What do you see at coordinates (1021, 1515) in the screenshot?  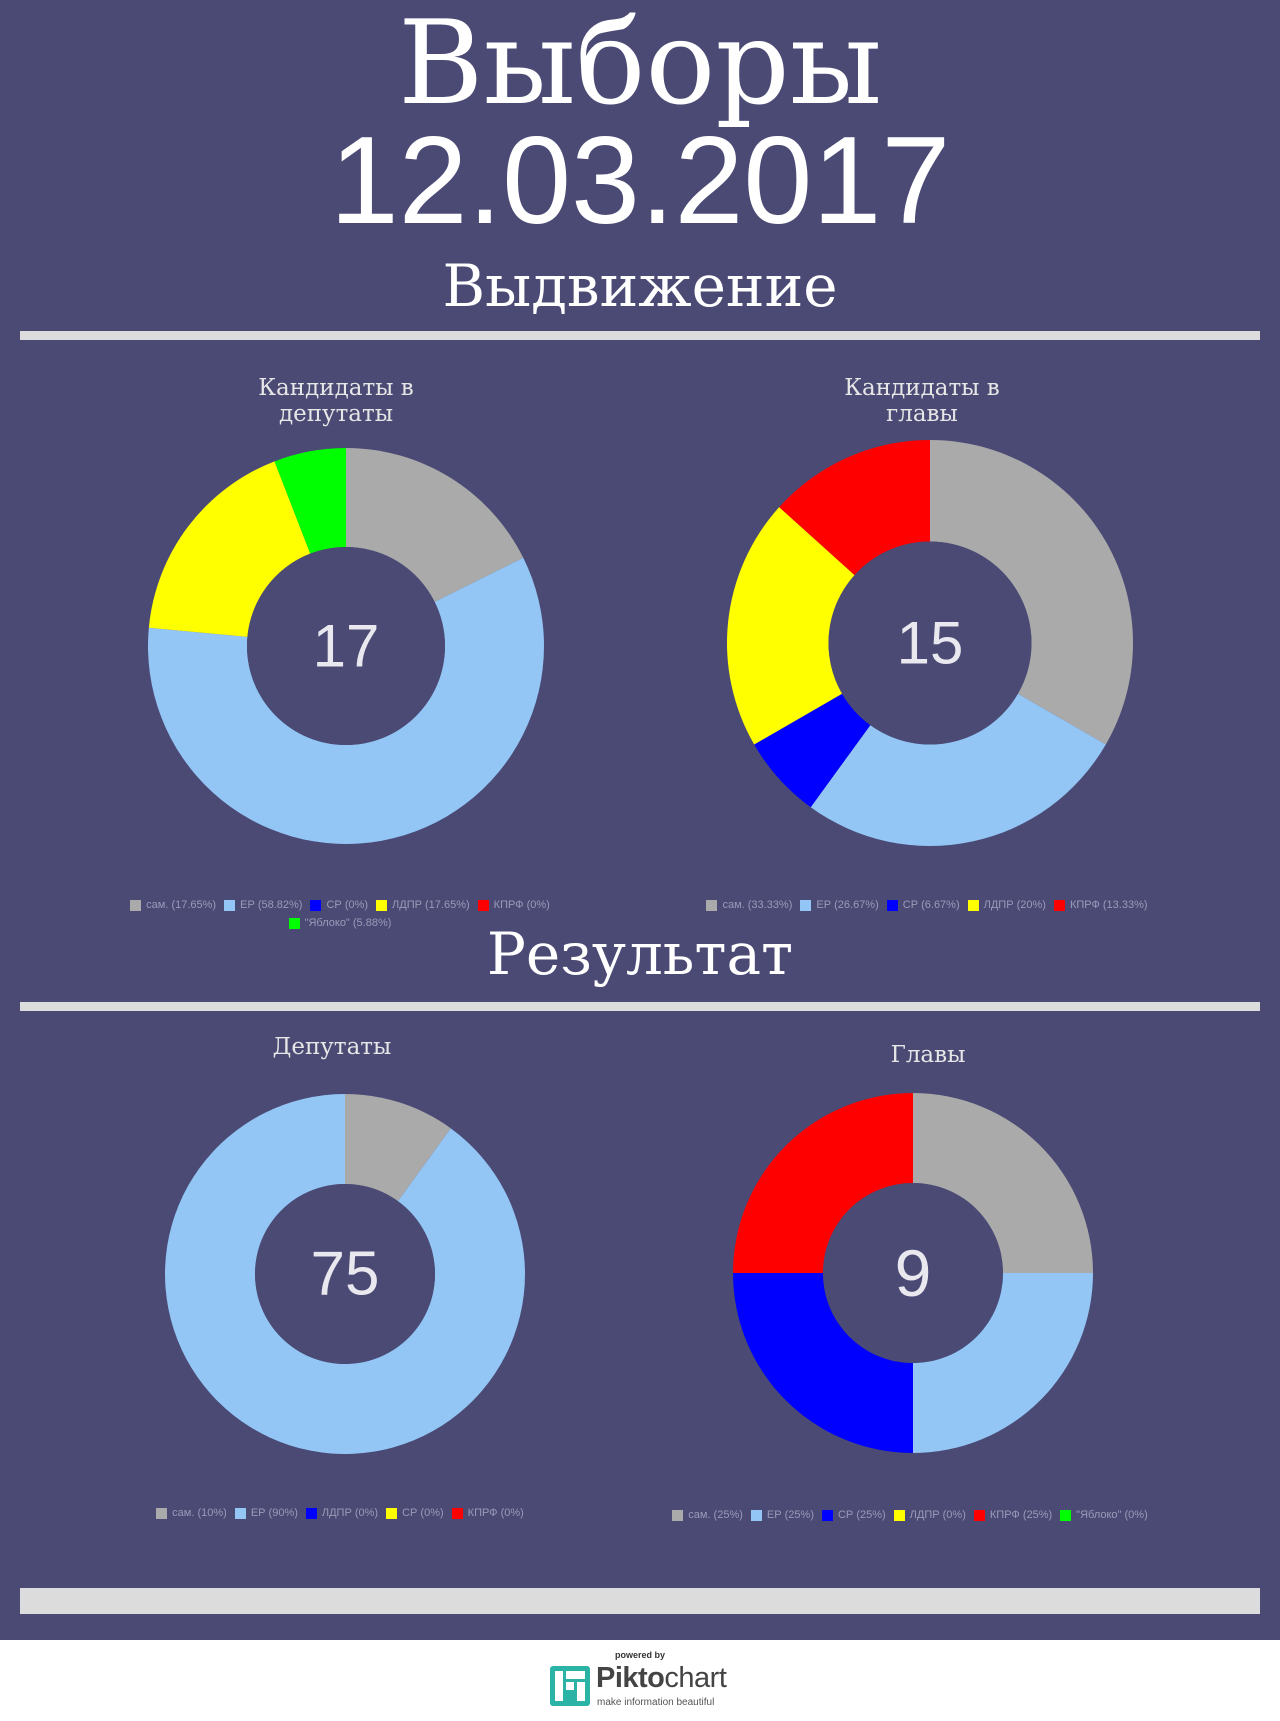 I see `legend-label: КПРФ (25%)` at bounding box center [1021, 1515].